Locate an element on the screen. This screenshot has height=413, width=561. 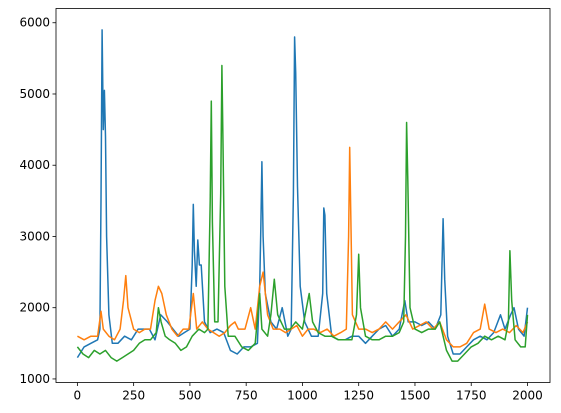
x-tick-label: 1000 is located at coordinates (302, 396).